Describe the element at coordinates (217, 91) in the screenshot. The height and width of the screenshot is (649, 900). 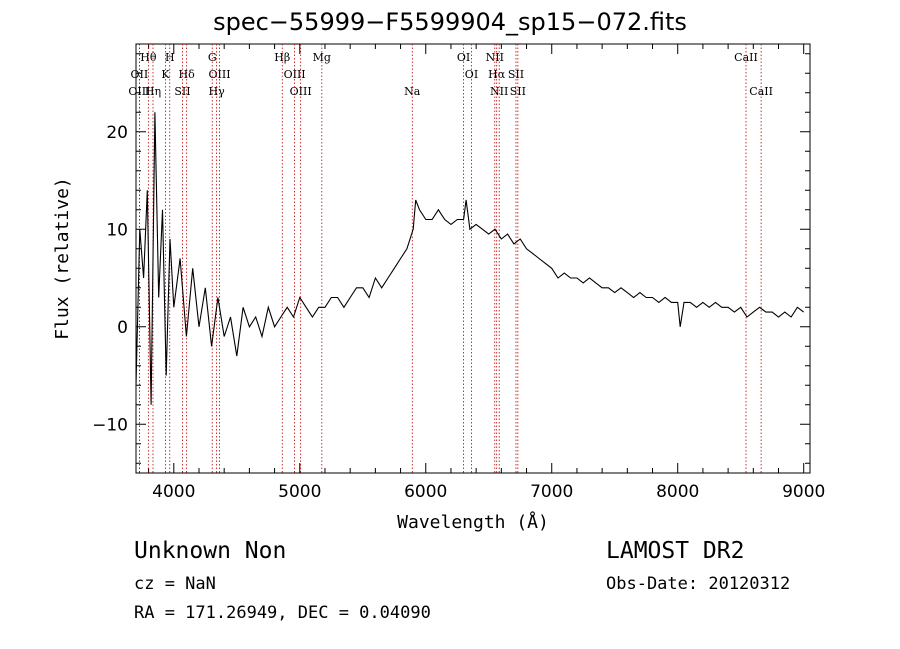
I see `spectral-line-label: Hγ` at that location.